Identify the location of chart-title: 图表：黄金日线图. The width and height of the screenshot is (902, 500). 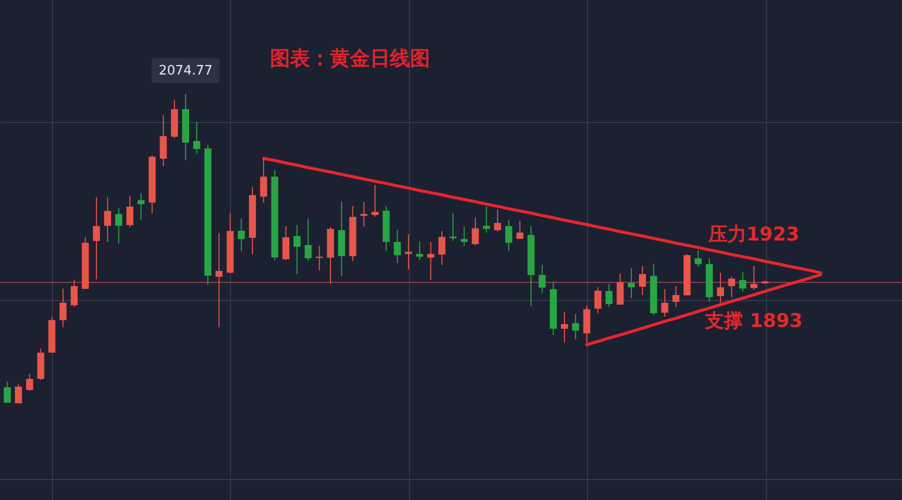
(350, 58).